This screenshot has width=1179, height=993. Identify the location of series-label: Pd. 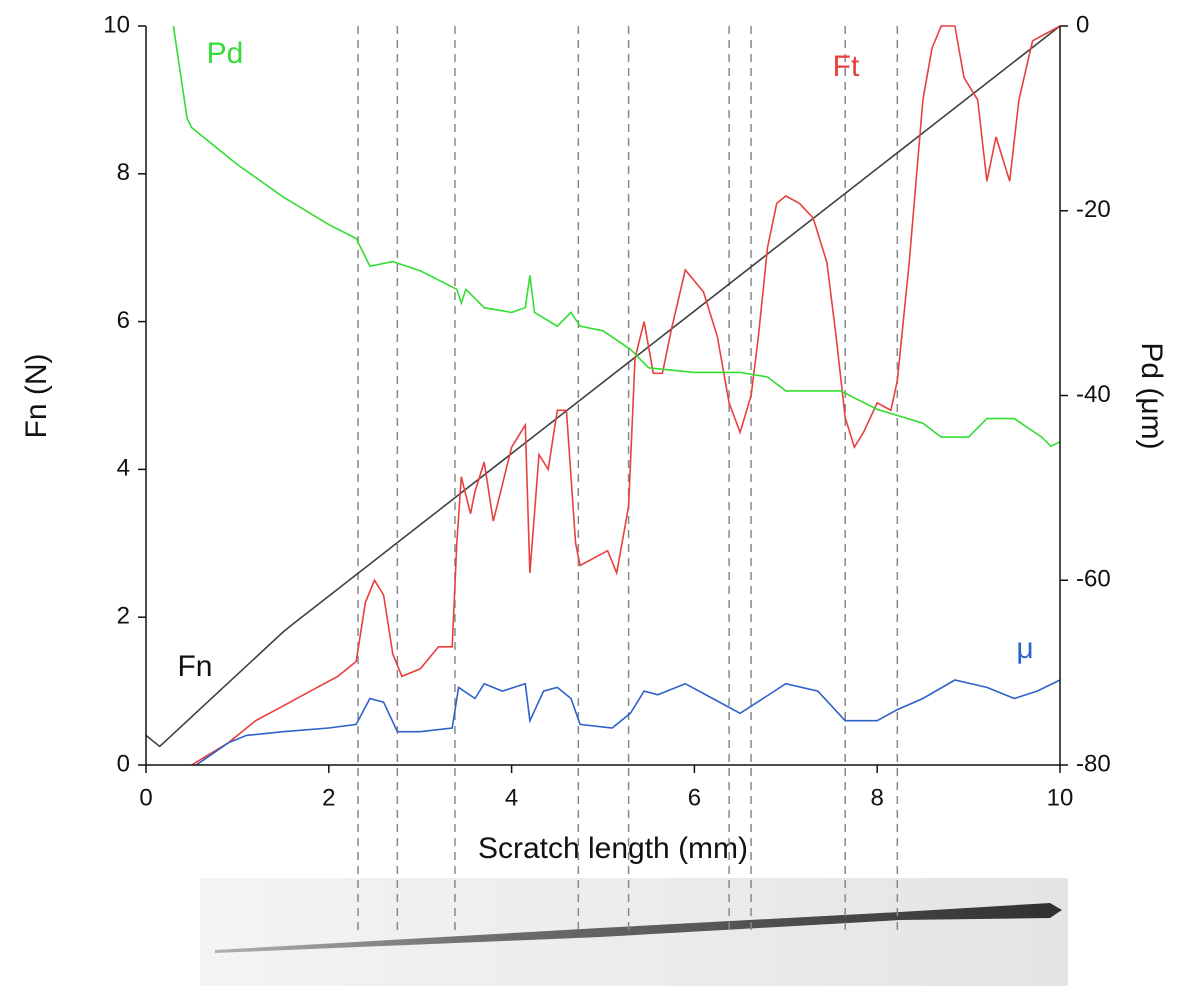
(225, 53).